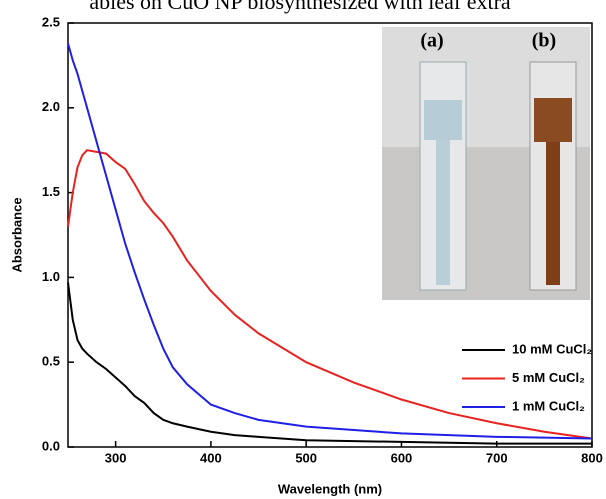  I want to click on y-tick-label: 0.5, so click(51, 361).